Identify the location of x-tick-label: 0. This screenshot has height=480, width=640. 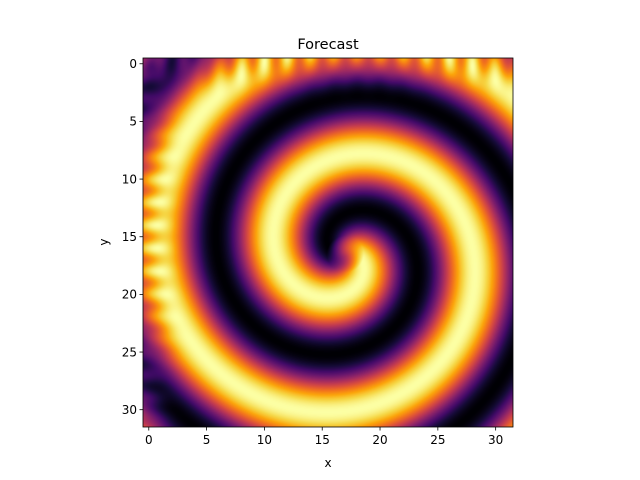
(149, 440).